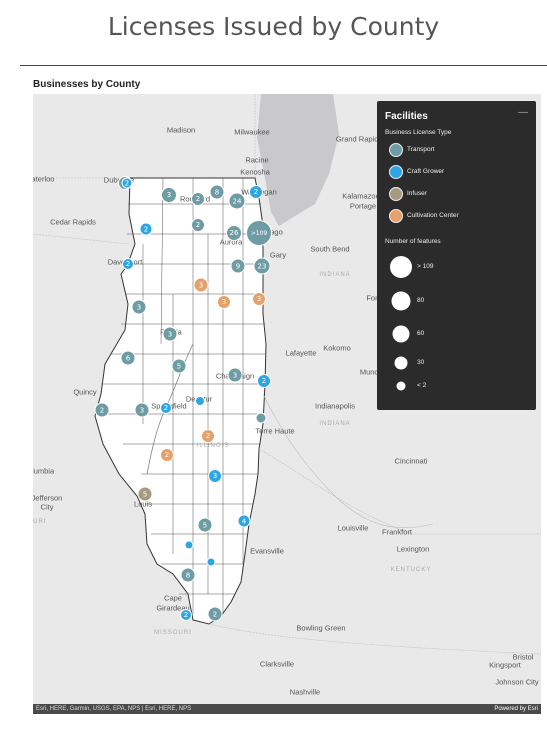  I want to click on place-label-south-bend: South Bend, so click(330, 249).